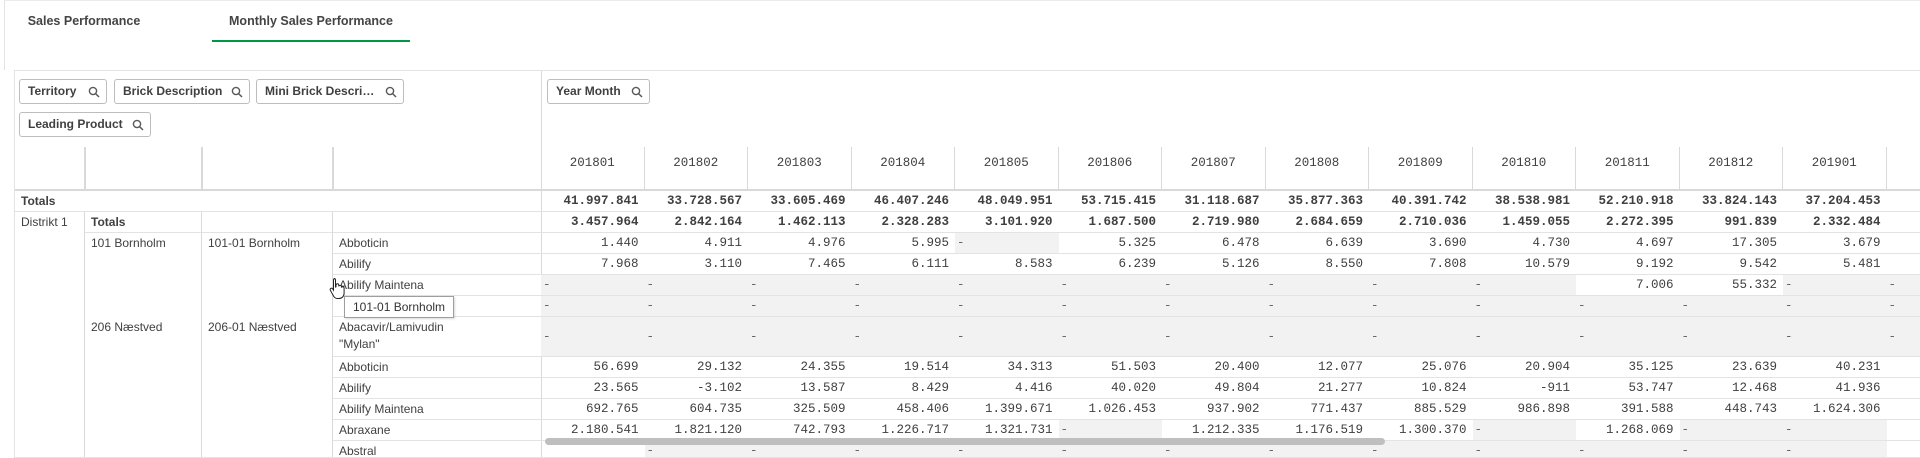 The image size is (1920, 458). I want to click on product-cell: Abstral, so click(437, 449).